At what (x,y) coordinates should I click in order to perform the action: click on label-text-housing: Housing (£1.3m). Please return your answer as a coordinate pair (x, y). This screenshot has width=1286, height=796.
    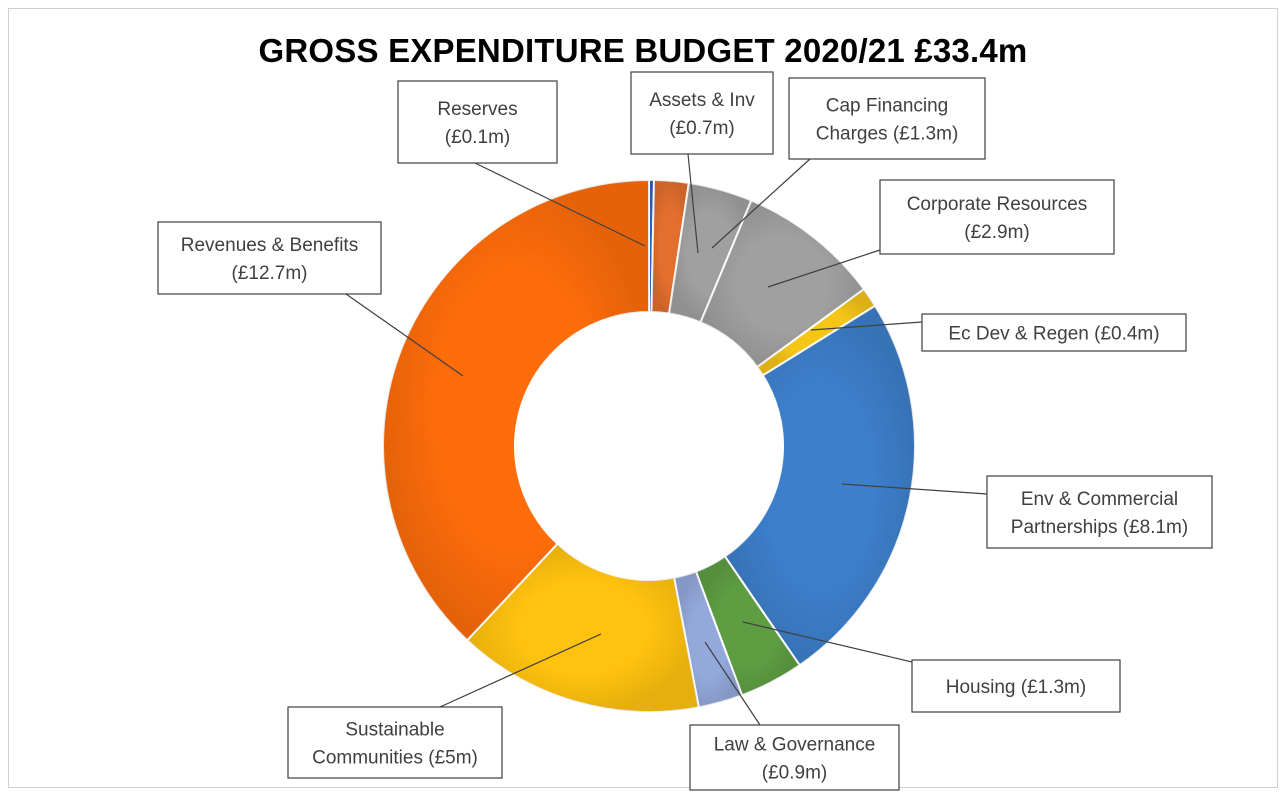
    Looking at the image, I should click on (1016, 687).